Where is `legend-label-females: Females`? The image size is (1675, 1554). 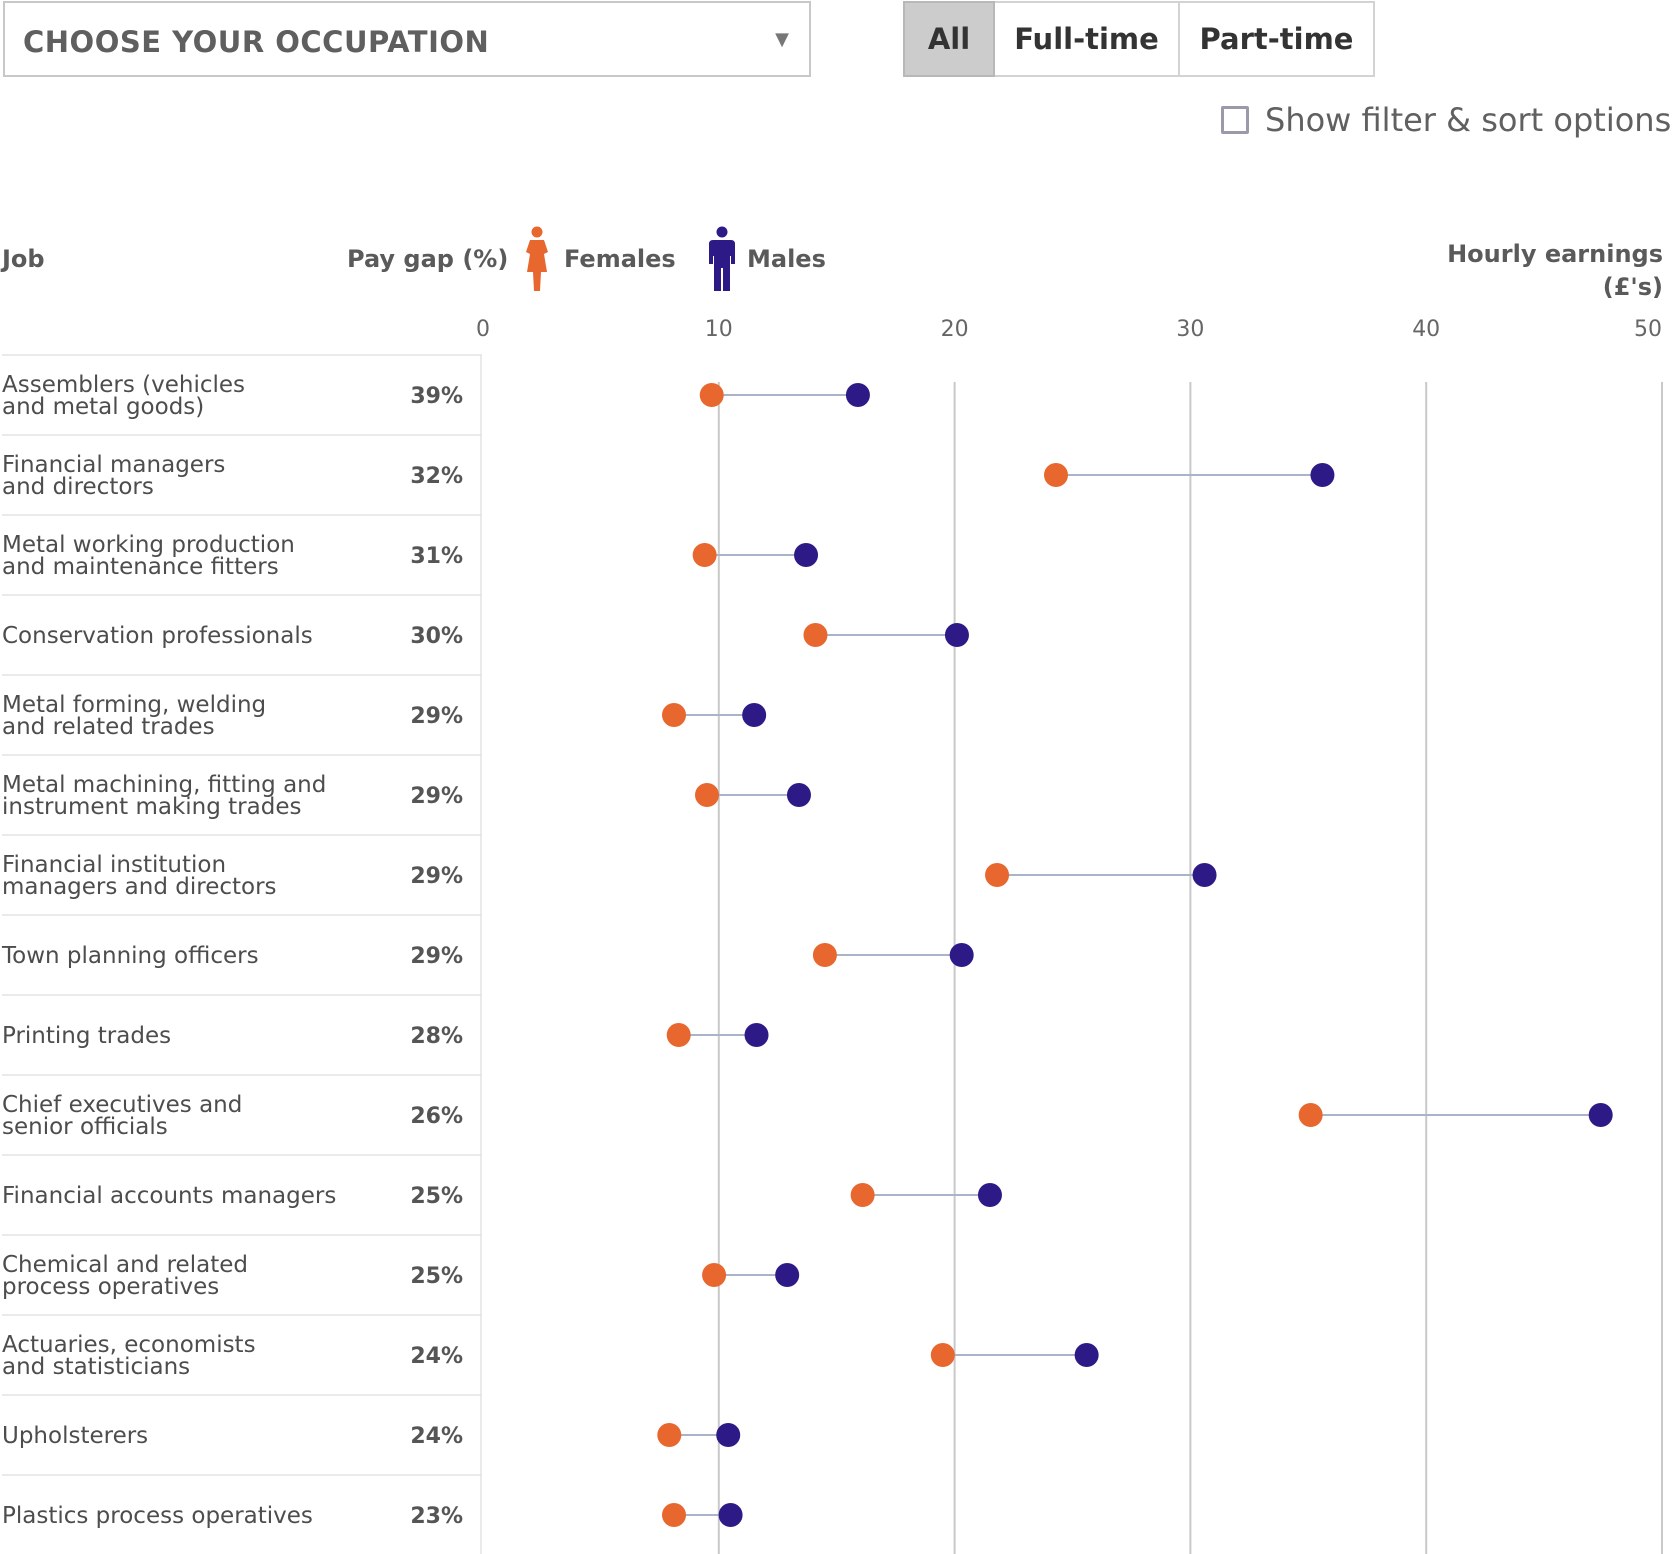
legend-label-females: Females is located at coordinates (620, 259).